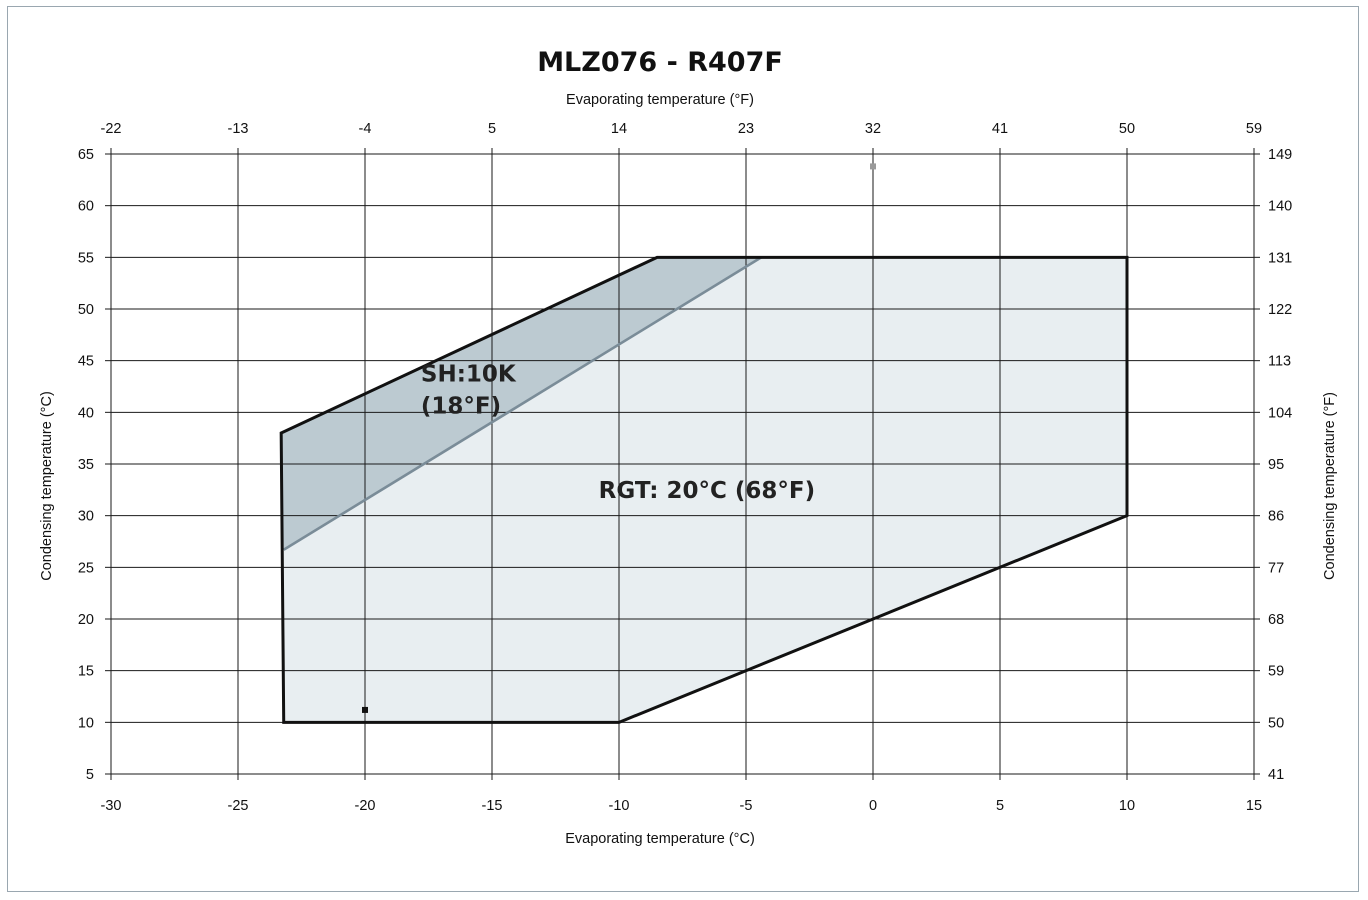 The image size is (1368, 900). What do you see at coordinates (86, 310) in the screenshot?
I see `y-tick-label: 50` at bounding box center [86, 310].